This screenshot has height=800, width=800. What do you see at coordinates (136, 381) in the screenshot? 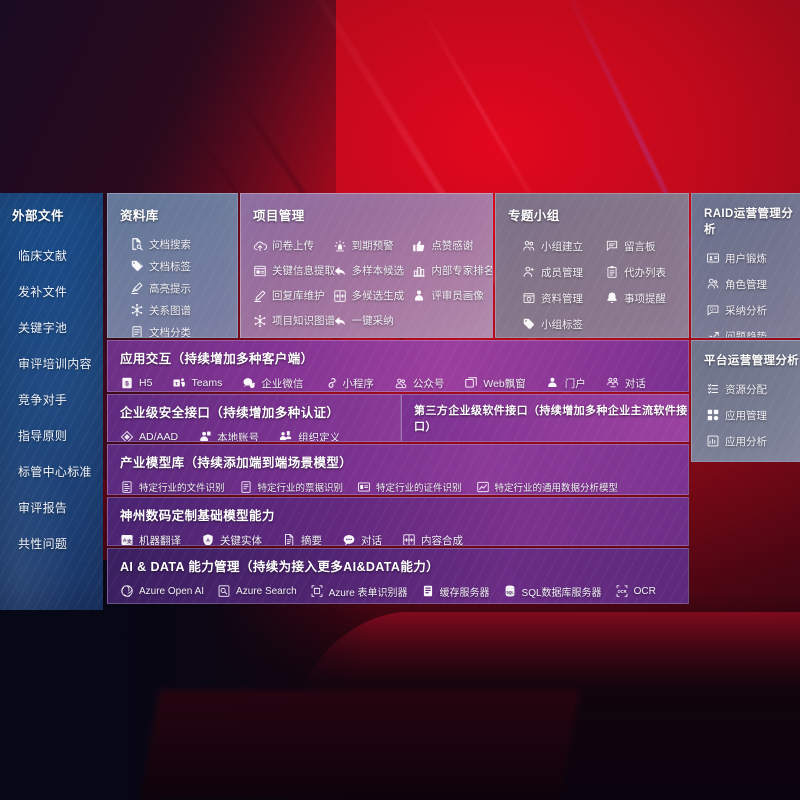
I see `app-item-h5: 5 H5` at bounding box center [136, 381].